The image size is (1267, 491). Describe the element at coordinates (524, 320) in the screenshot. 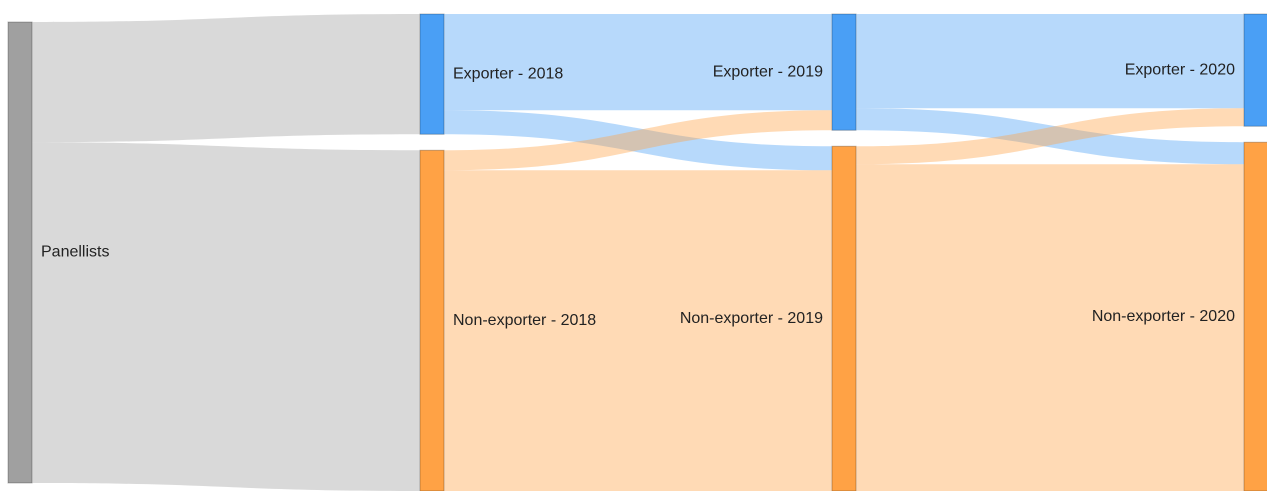

I see `node-label: Non-exporter - 2018` at that location.